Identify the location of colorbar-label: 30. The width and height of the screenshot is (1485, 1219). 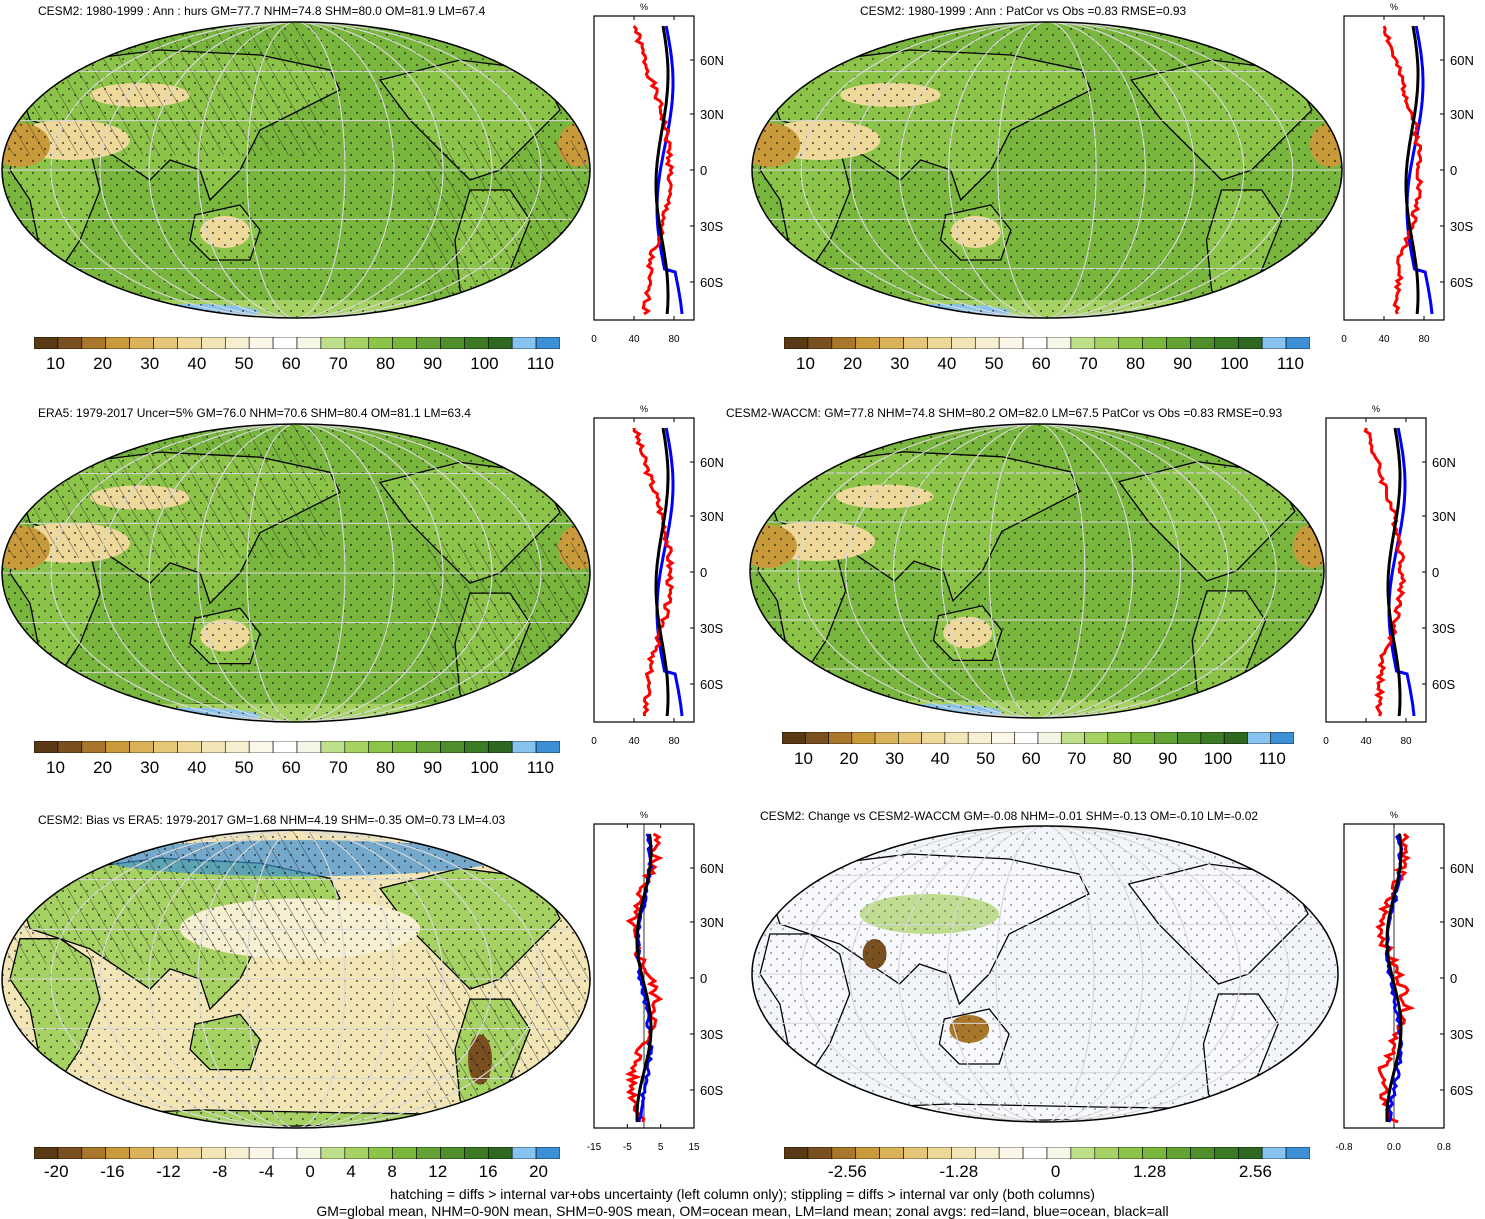
(900, 363).